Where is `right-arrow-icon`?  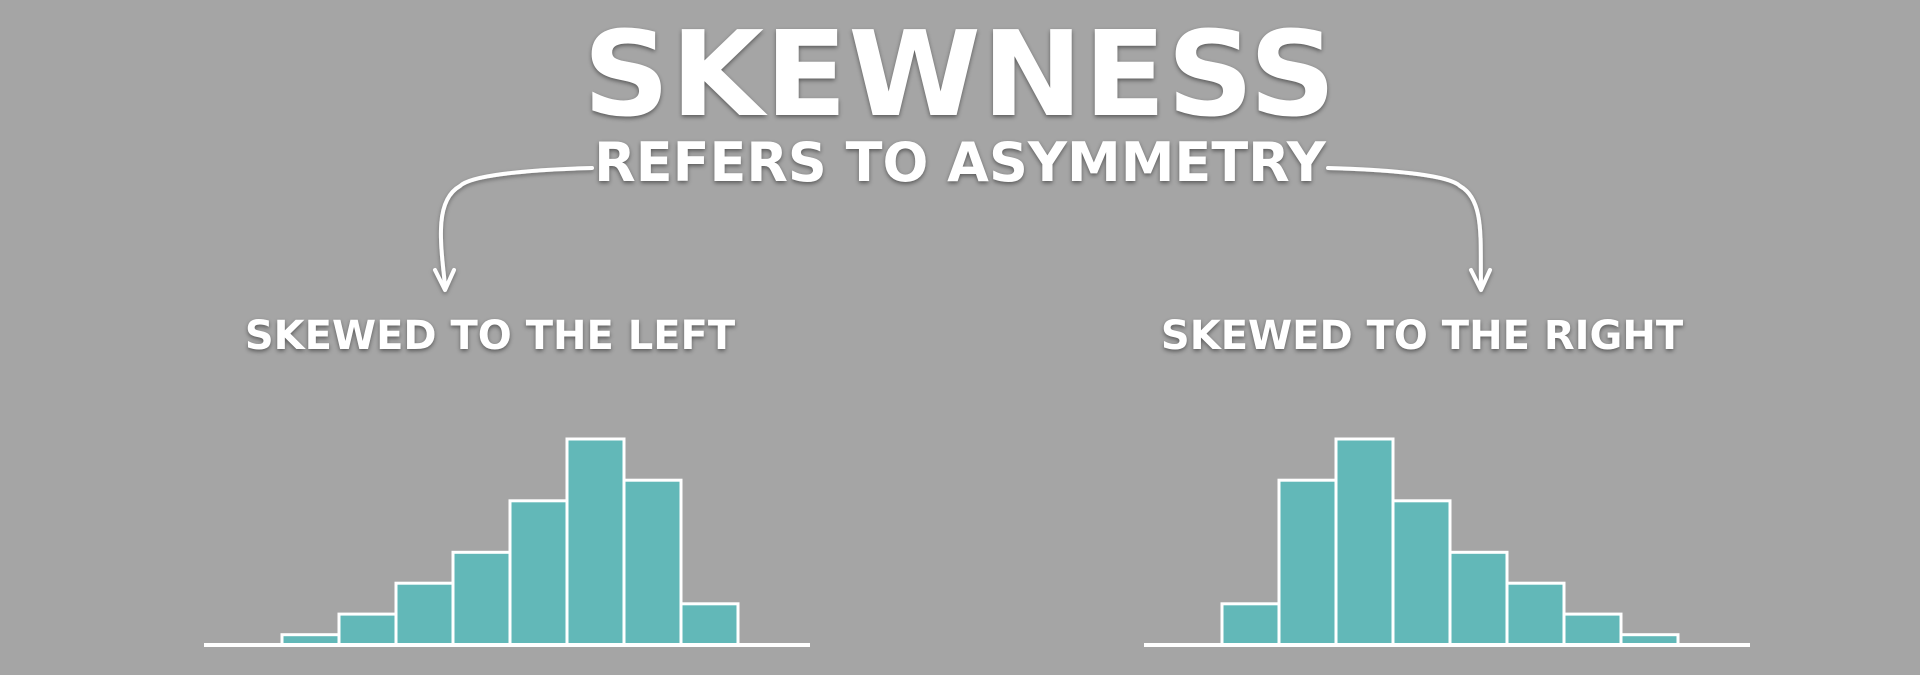
right-arrow-icon is located at coordinates (1409, 229).